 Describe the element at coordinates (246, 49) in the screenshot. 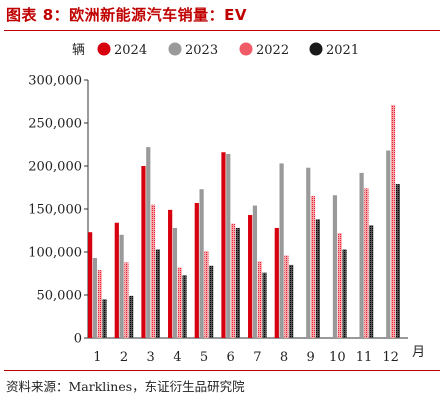

I see `legend-marker-2022` at that location.